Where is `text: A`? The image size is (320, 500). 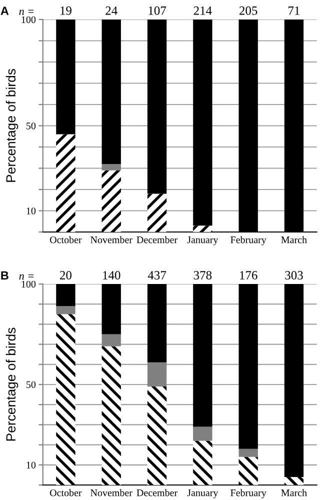
text: A is located at coordinates (4, 10).